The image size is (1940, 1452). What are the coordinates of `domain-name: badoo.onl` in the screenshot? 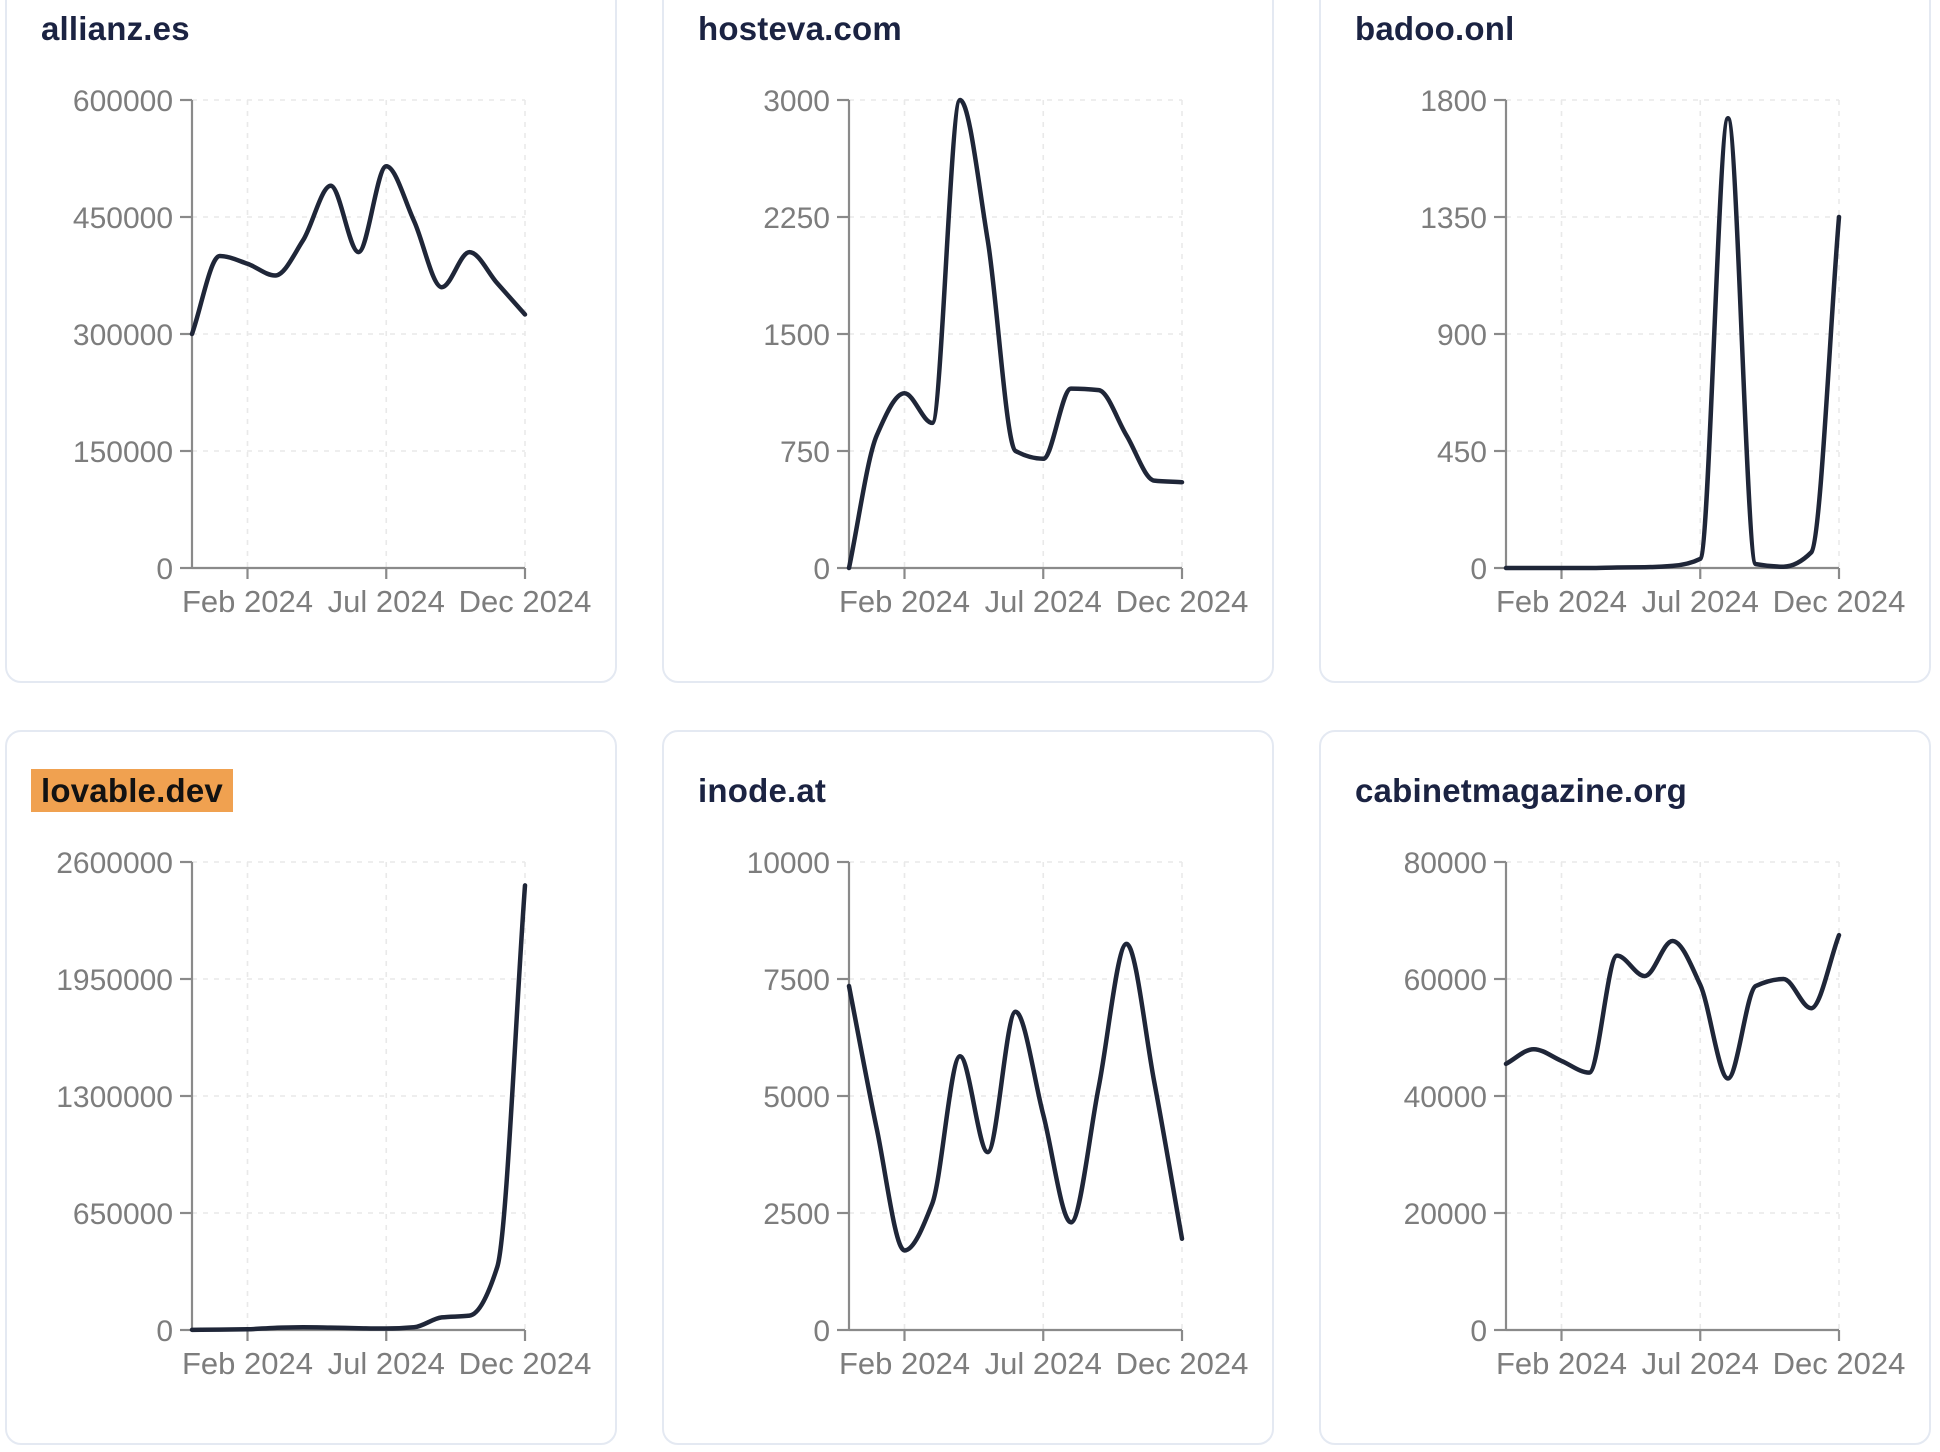 It's located at (1435, 28).